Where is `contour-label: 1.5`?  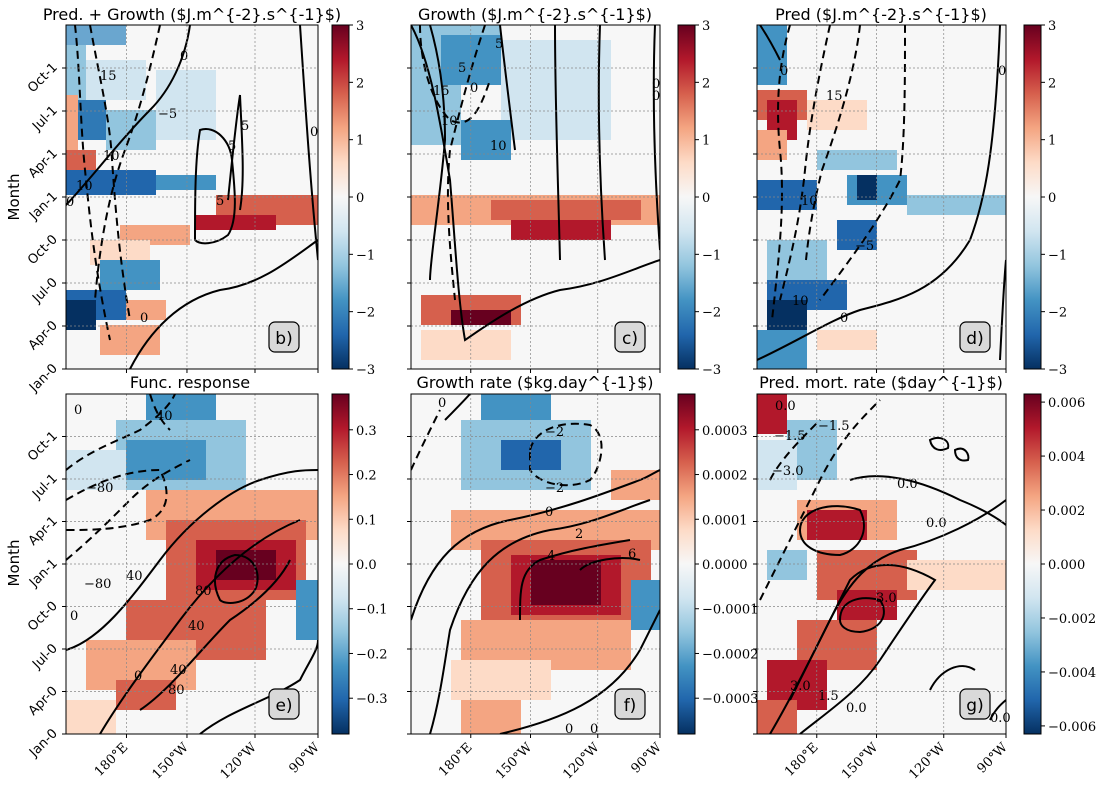
contour-label: 1.5 is located at coordinates (828, 696).